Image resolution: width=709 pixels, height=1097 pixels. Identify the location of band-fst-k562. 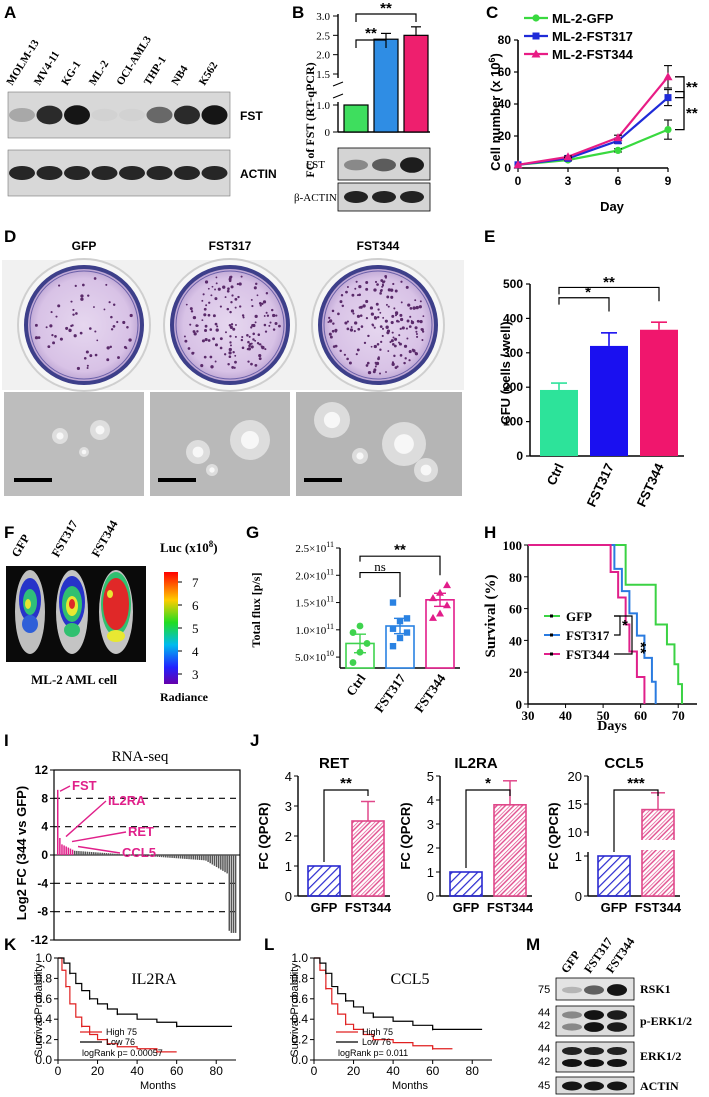
(214, 115).